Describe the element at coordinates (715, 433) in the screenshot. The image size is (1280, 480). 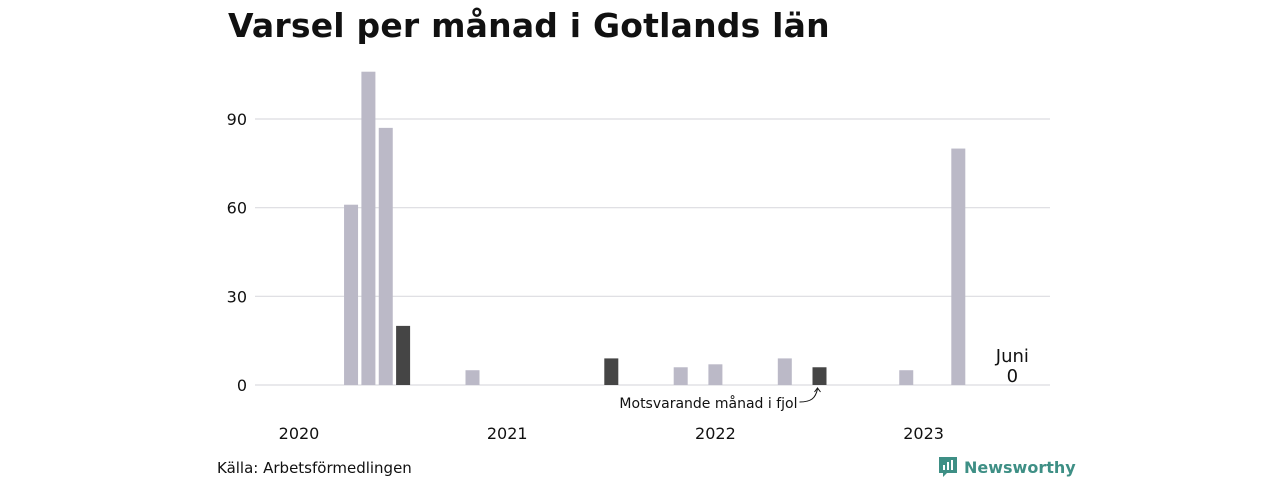
I see `x-tick-label: 2022` at that location.